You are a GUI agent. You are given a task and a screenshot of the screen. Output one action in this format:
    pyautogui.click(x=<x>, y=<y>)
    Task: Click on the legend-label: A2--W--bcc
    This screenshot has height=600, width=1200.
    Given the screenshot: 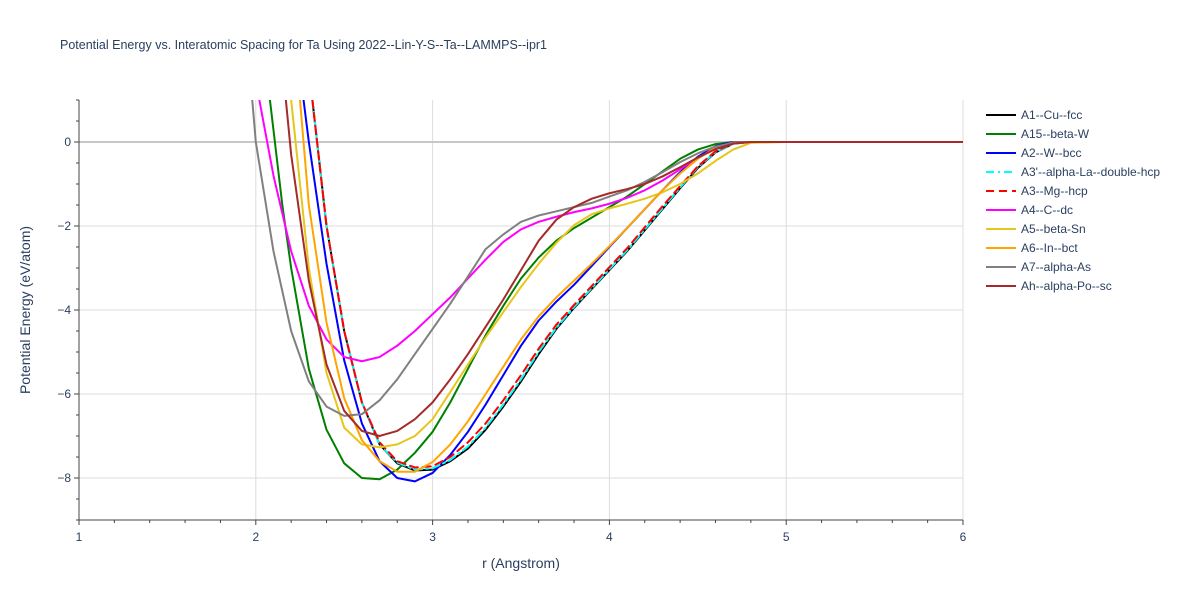 What is the action you would take?
    pyautogui.click(x=1051, y=153)
    